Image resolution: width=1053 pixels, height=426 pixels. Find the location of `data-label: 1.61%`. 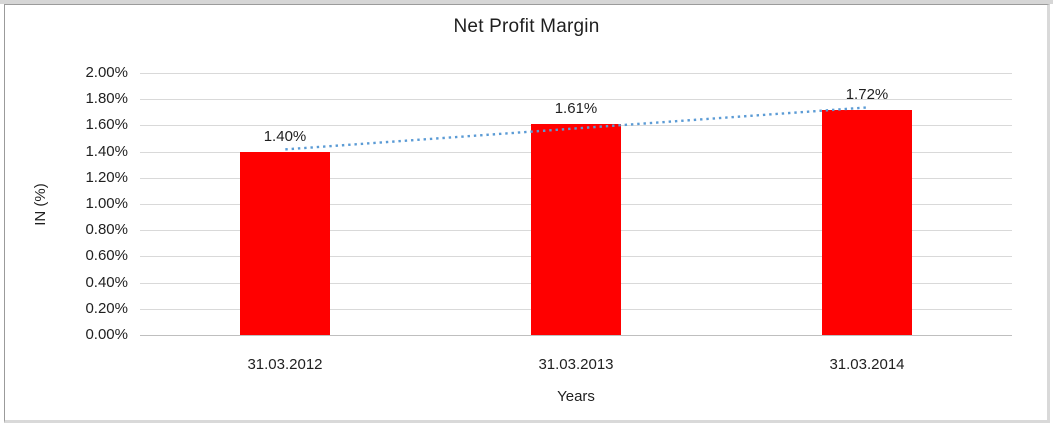

data-label: 1.61% is located at coordinates (576, 108).